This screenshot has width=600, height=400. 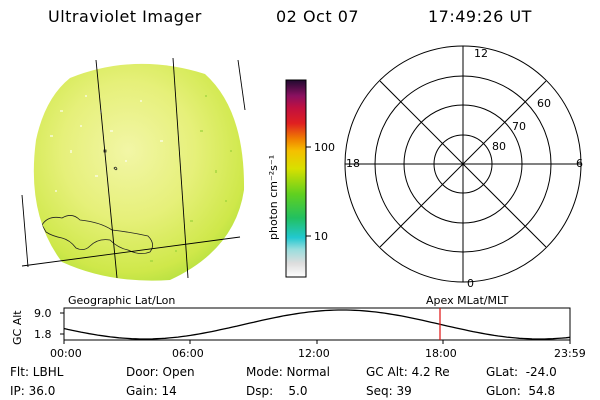 I want to click on instrument-title: Ultraviolet Imager, so click(x=125, y=16).